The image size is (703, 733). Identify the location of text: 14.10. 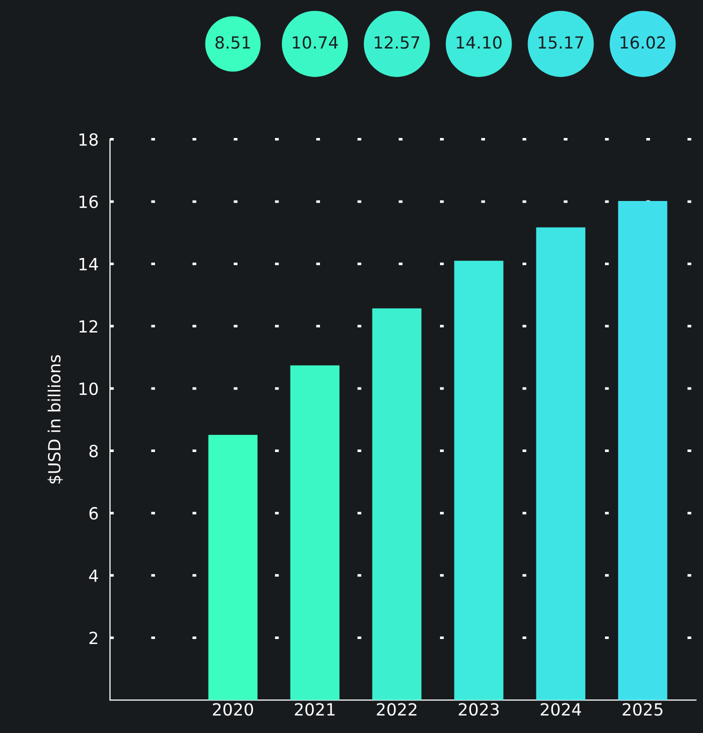
(479, 42).